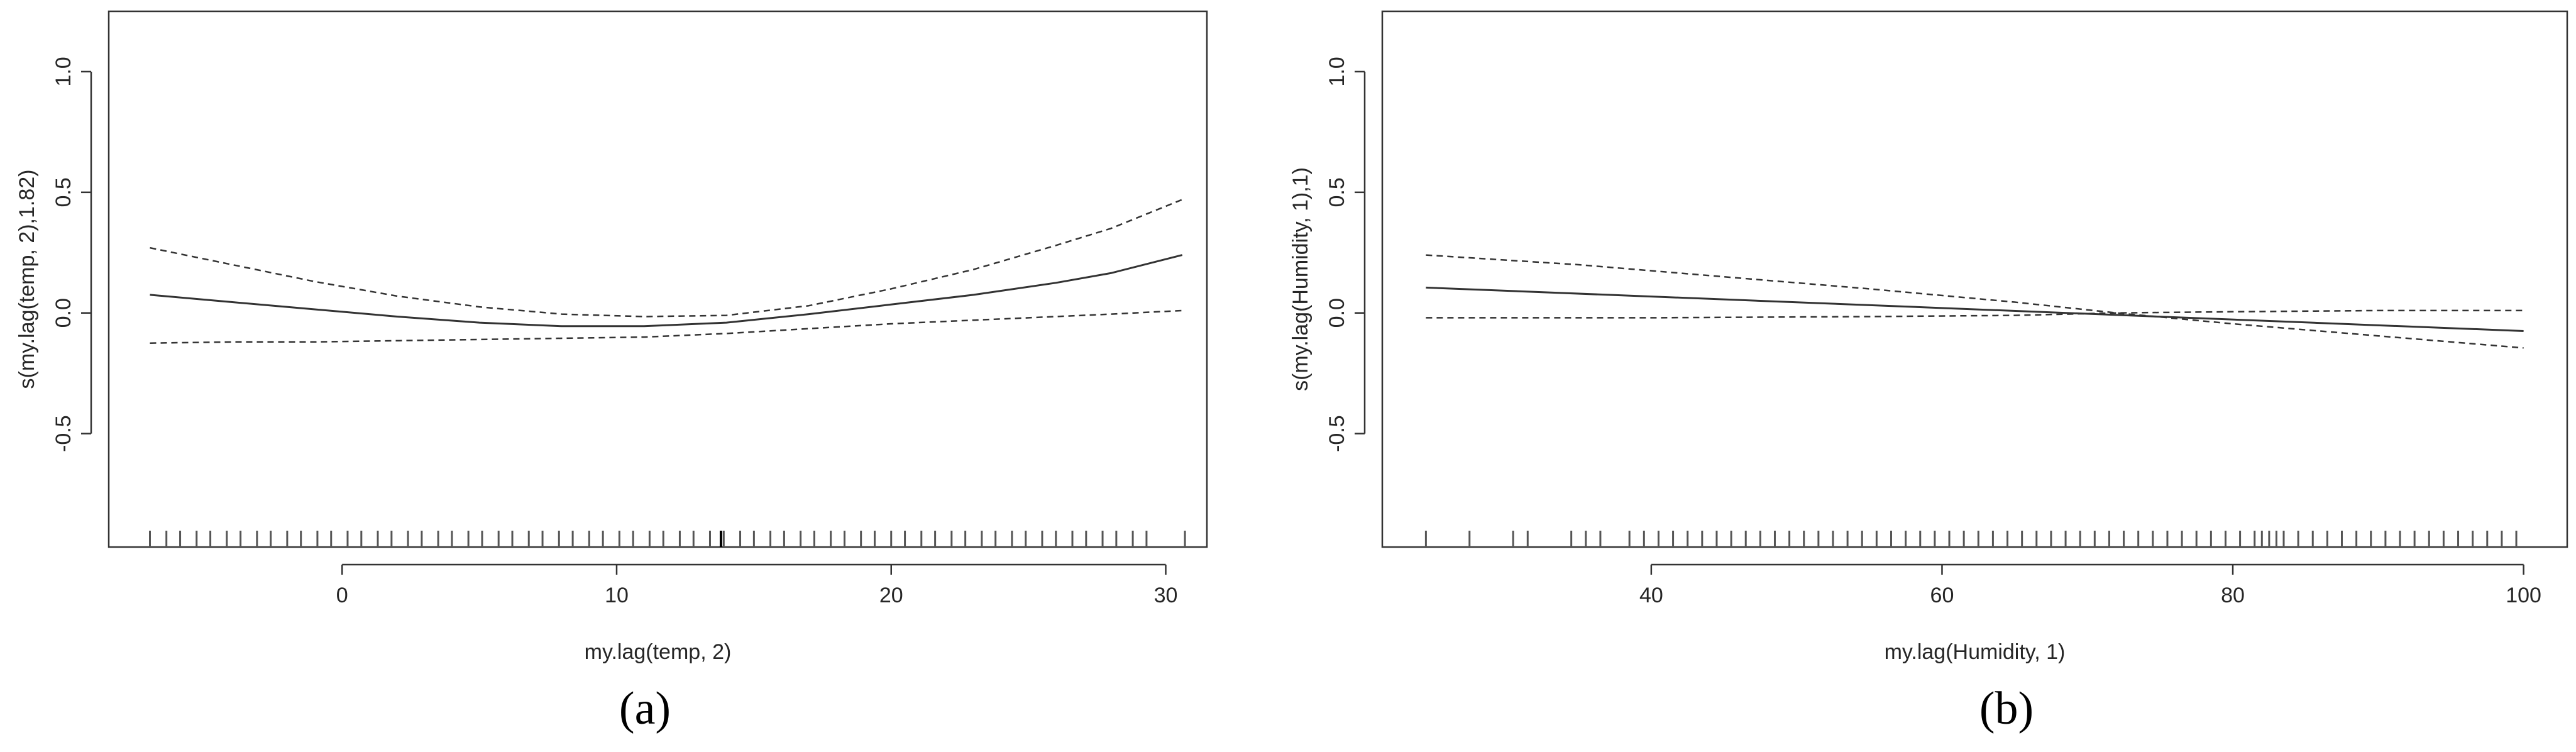 This screenshot has height=752, width=2576. Describe the element at coordinates (2233, 595) in the screenshot. I see `x-tick-label: 80` at that location.